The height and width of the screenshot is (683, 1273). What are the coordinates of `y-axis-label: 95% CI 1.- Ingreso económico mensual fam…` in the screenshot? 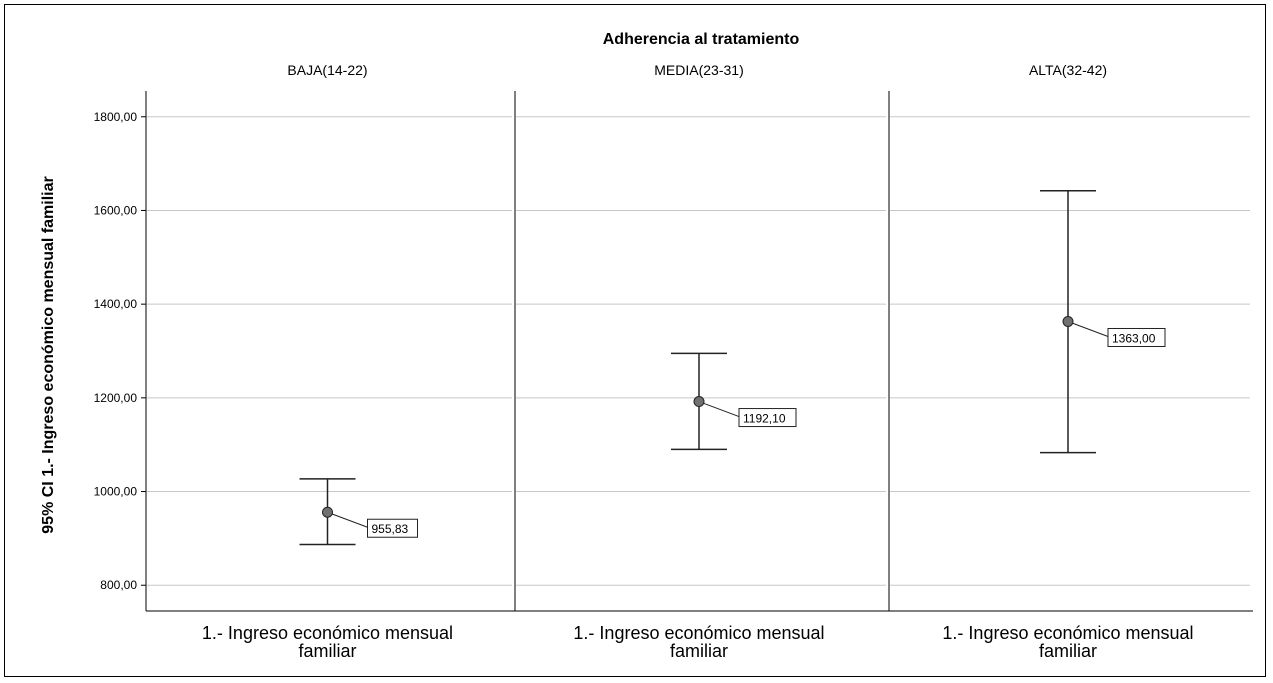 It's located at (48, 354).